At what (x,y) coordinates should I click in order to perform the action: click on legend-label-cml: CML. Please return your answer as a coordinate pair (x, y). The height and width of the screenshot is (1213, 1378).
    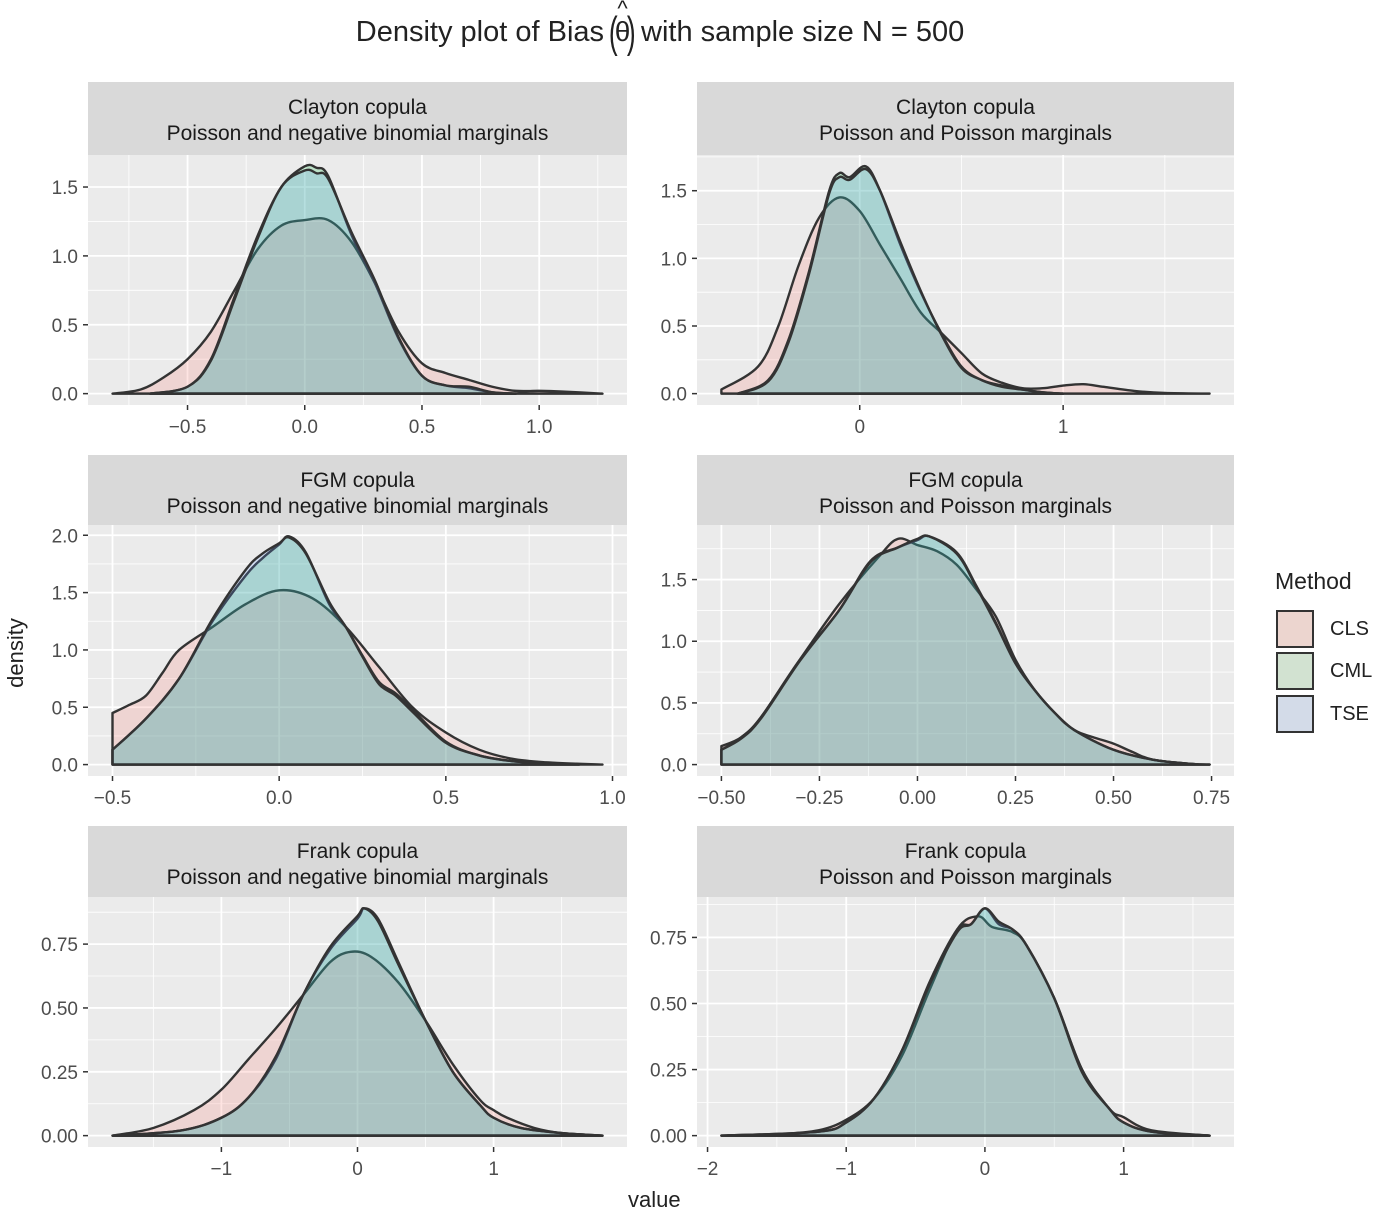
    Looking at the image, I should click on (1351, 671).